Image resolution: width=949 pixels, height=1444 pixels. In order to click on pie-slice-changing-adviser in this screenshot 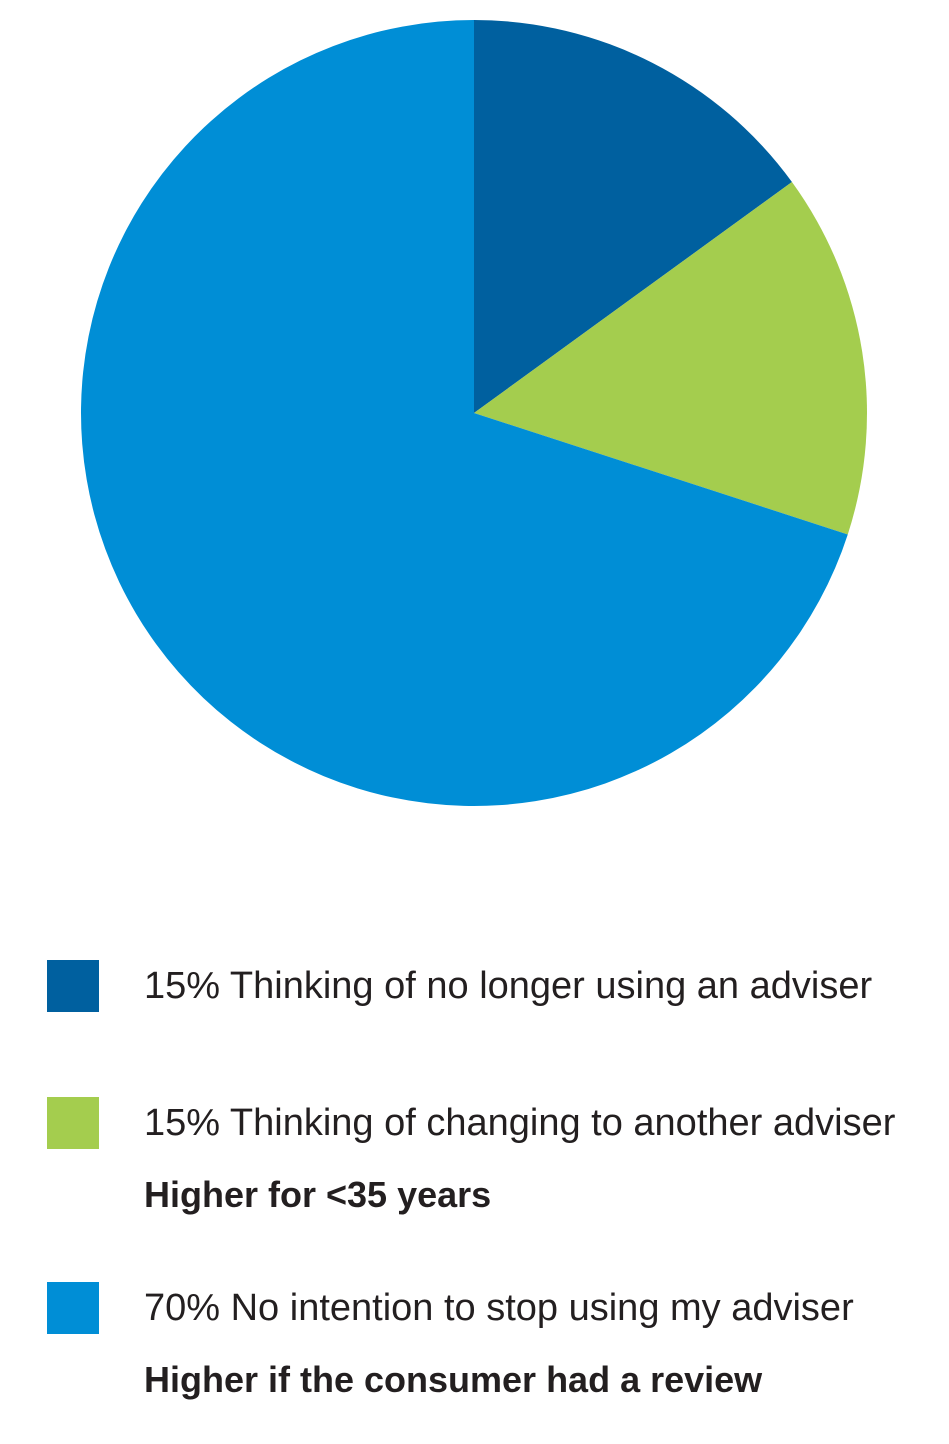, I will do `click(670, 358)`.